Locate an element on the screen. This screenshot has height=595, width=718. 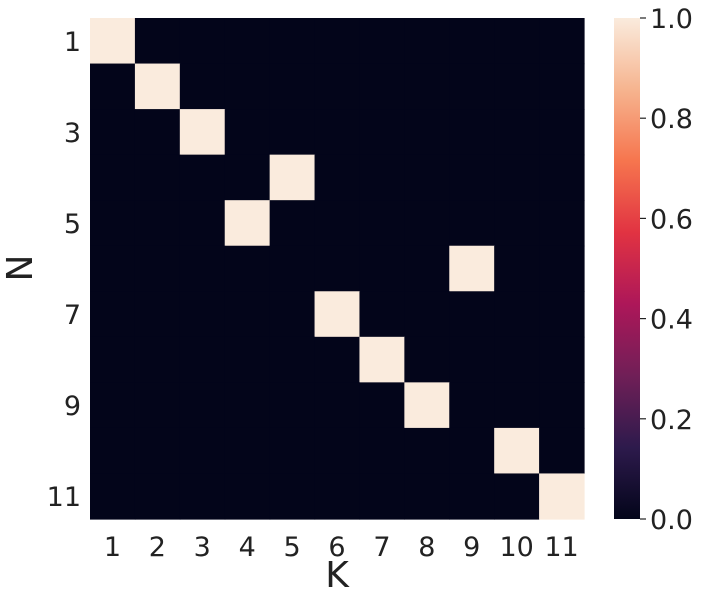
x-tick-label: 7 is located at coordinates (381, 547).